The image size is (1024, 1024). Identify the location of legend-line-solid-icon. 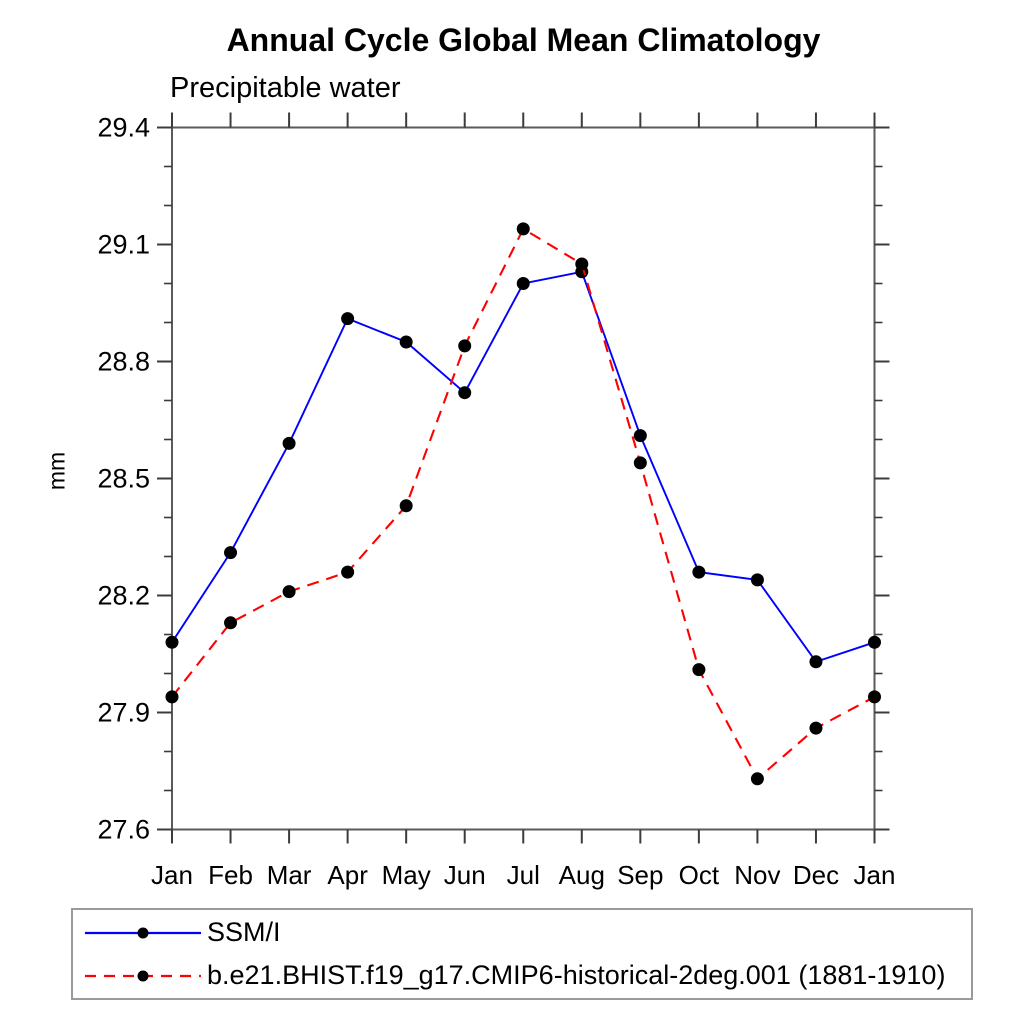
(143, 932).